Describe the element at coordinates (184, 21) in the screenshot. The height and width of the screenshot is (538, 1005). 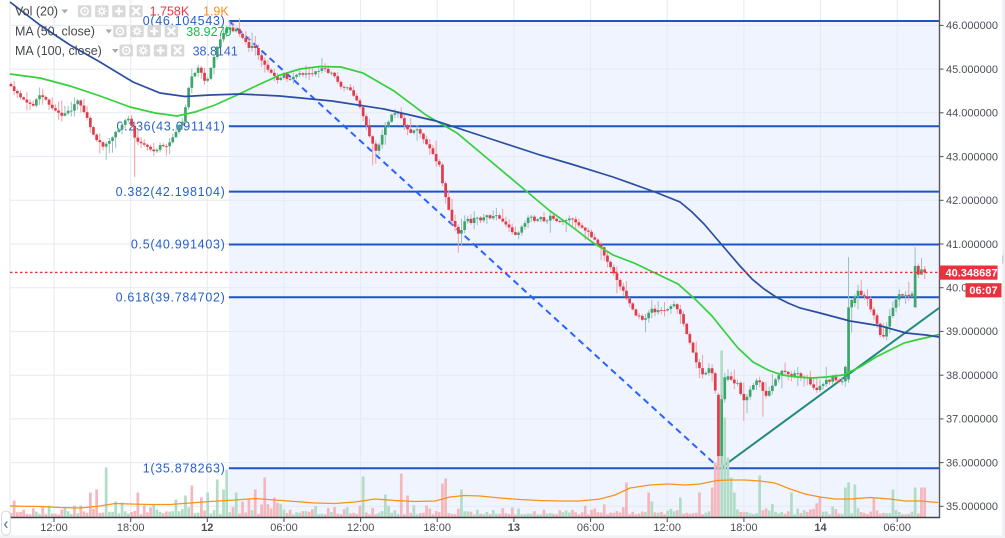
I see `svg-text: 0(46.104543)` at that location.